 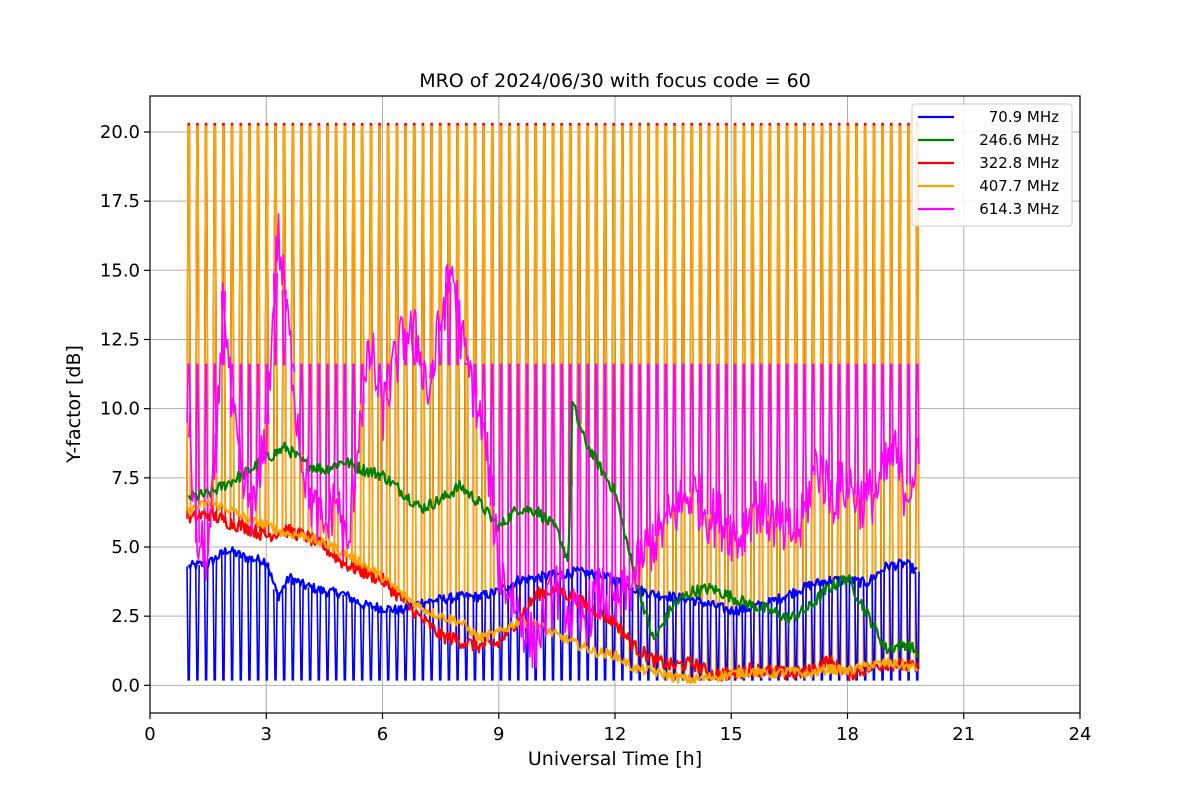 I want to click on x-axis-ticks: 0 3 6 9 12 15 18 21 24, so click(x=617, y=729).